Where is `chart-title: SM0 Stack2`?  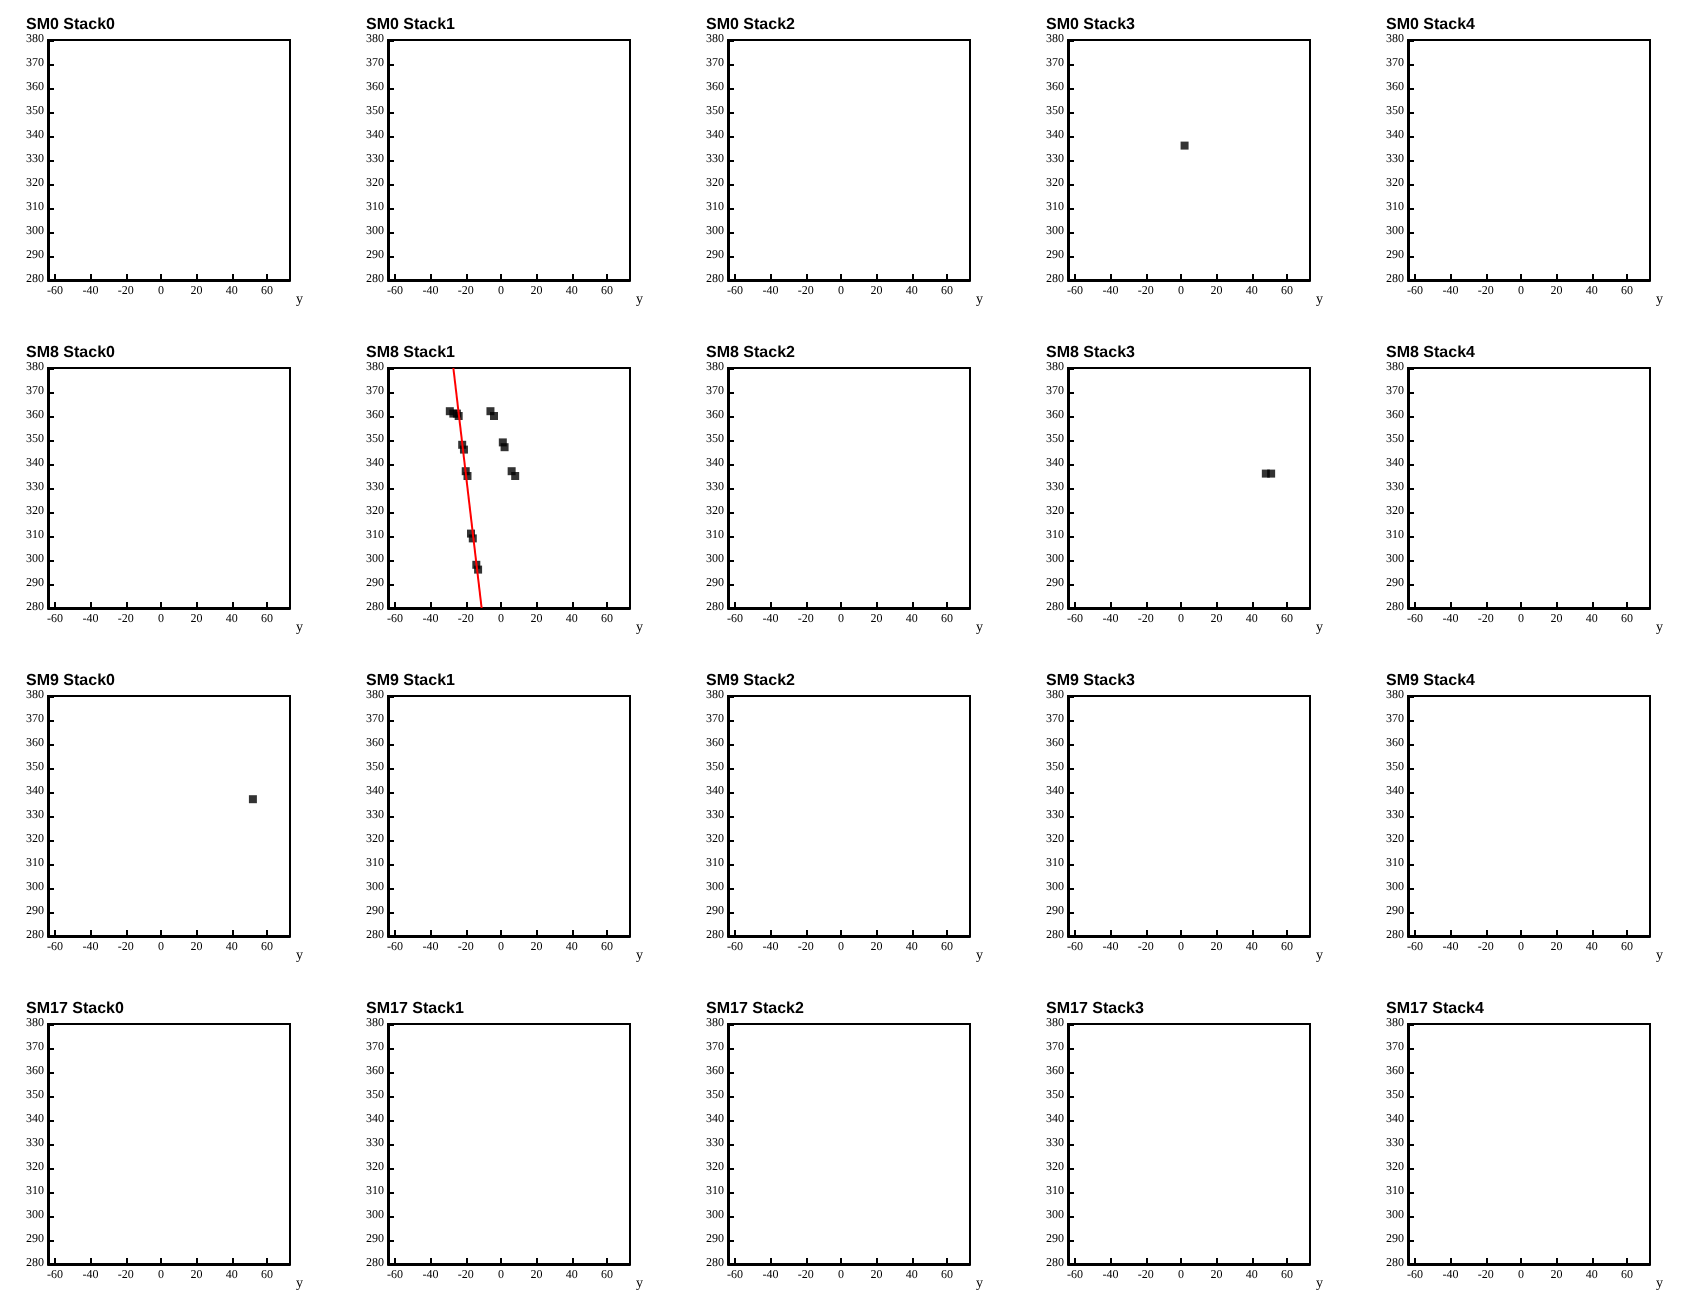 chart-title: SM0 Stack2 is located at coordinates (751, 24).